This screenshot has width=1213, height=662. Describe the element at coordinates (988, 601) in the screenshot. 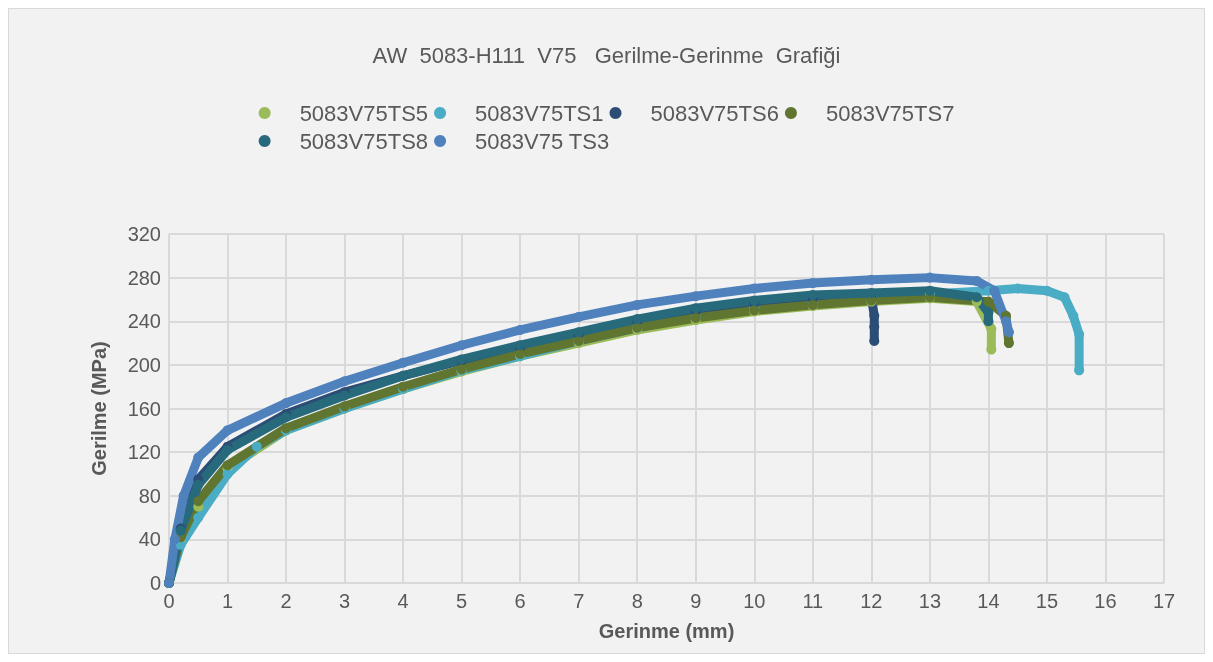

I see `x-tick-label: 14` at that location.